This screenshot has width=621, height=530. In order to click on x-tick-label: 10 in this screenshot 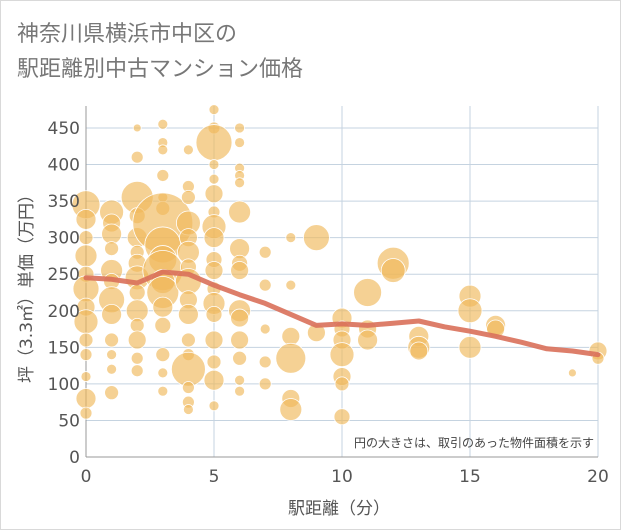, I will do `click(342, 477)`.